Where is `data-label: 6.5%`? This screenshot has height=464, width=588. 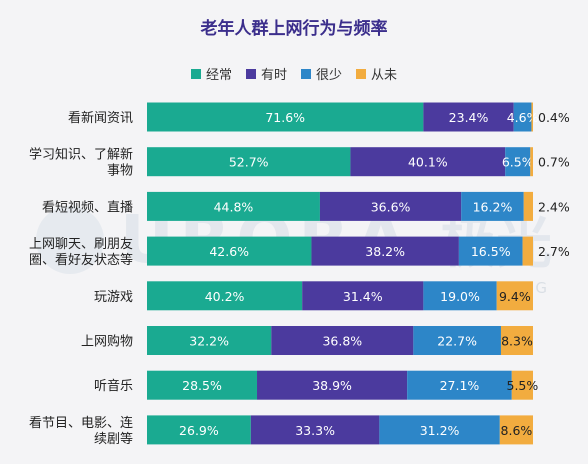
data-label: 6.5% is located at coordinates (518, 162).